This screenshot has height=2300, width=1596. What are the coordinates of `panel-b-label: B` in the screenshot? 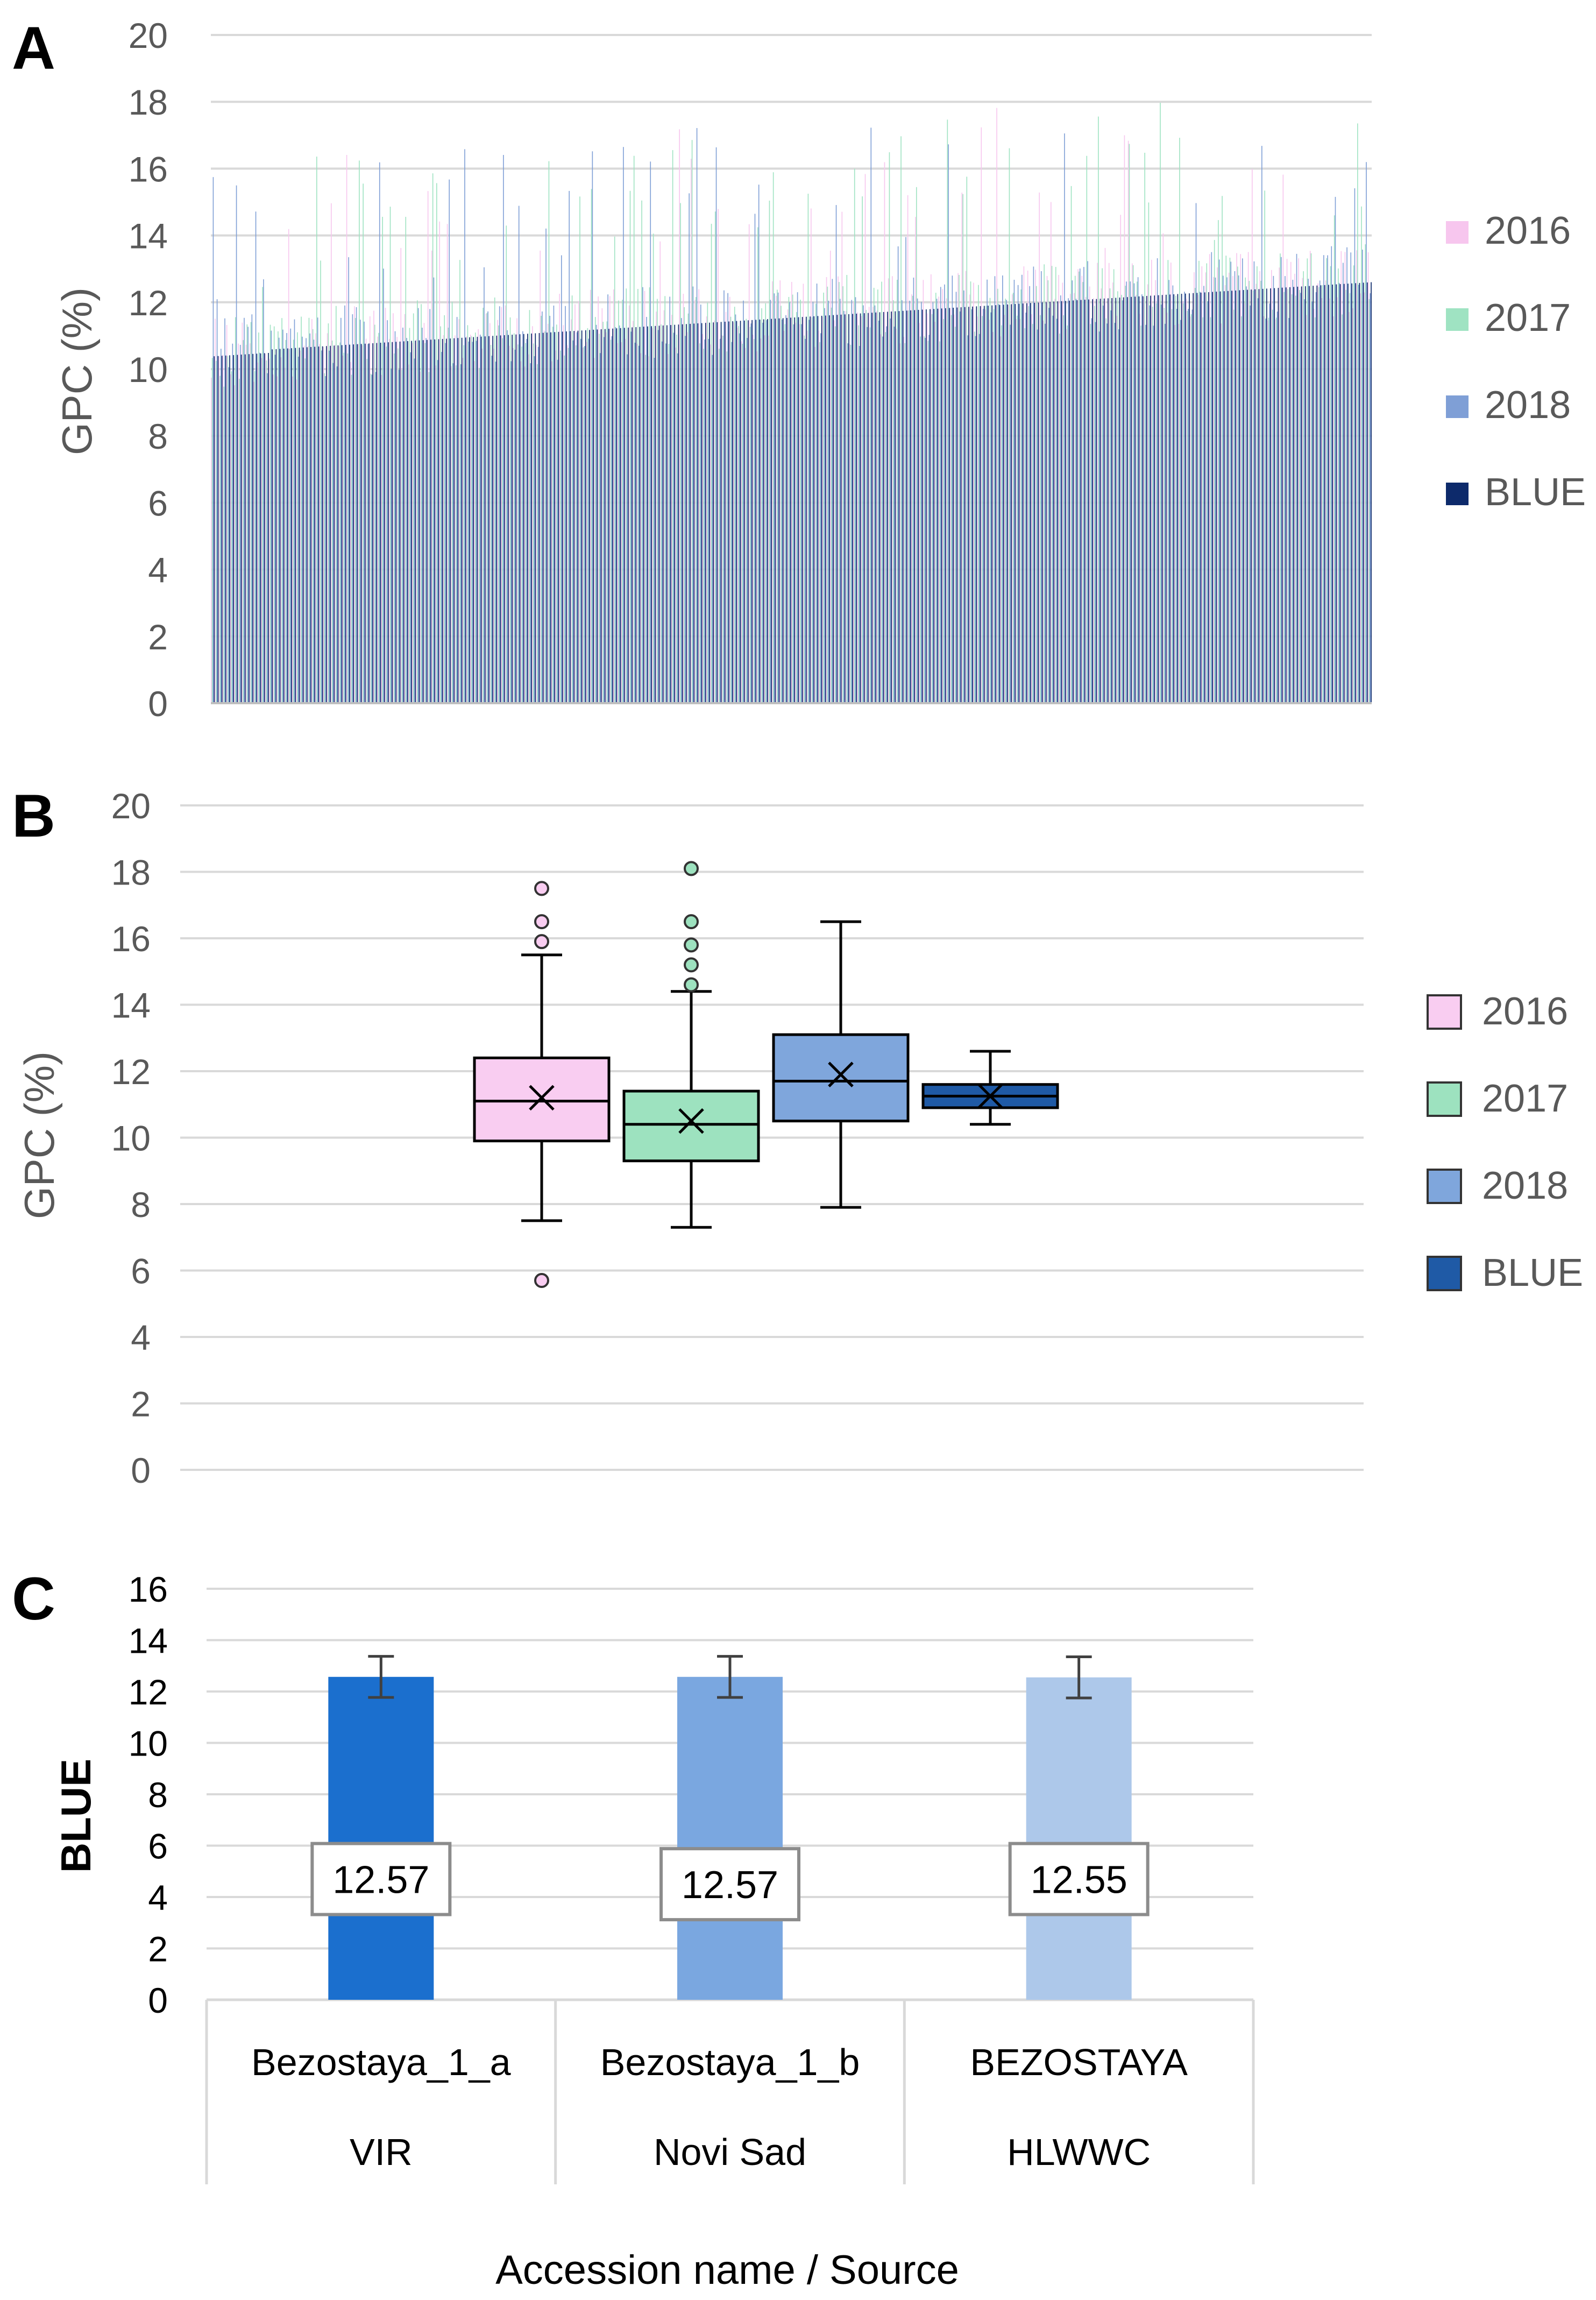 It's located at (33, 816).